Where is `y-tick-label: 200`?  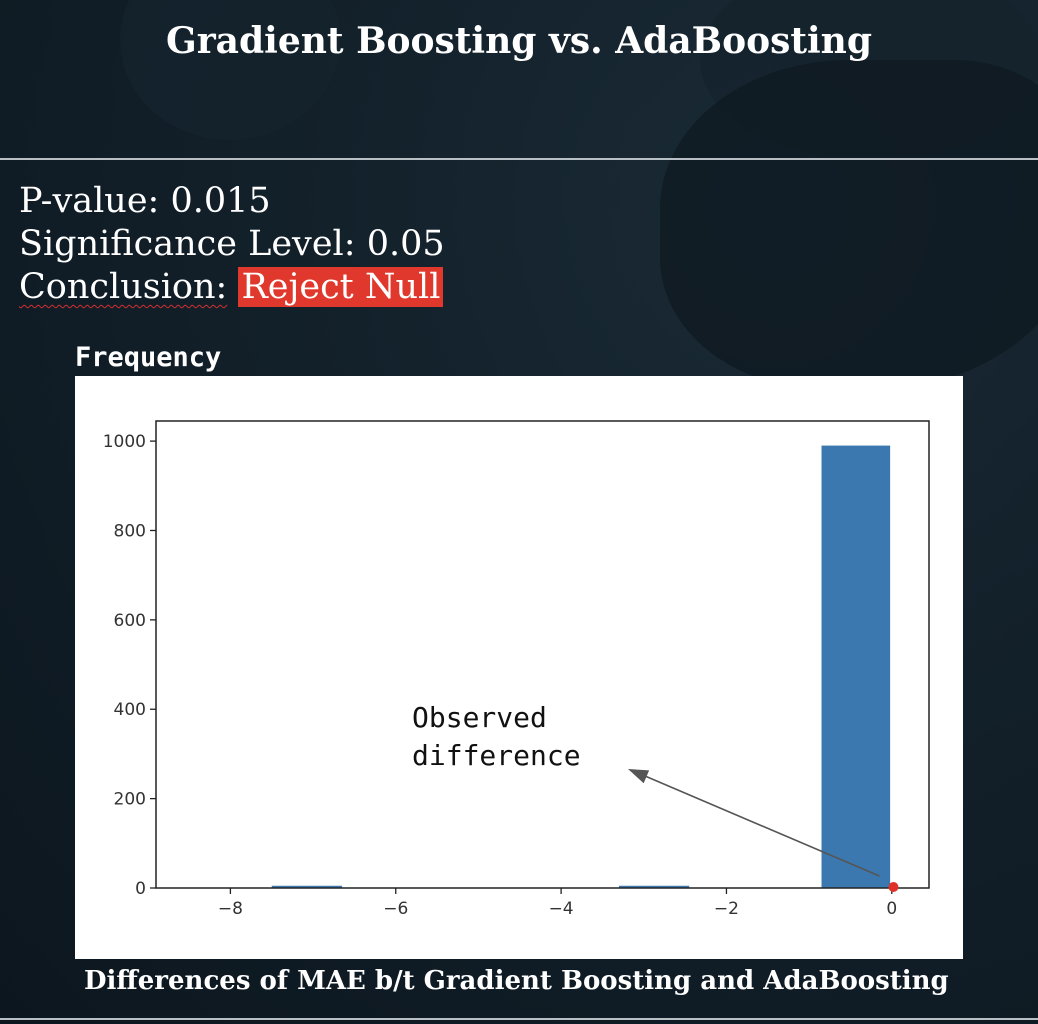
y-tick-label: 200 is located at coordinates (130, 800).